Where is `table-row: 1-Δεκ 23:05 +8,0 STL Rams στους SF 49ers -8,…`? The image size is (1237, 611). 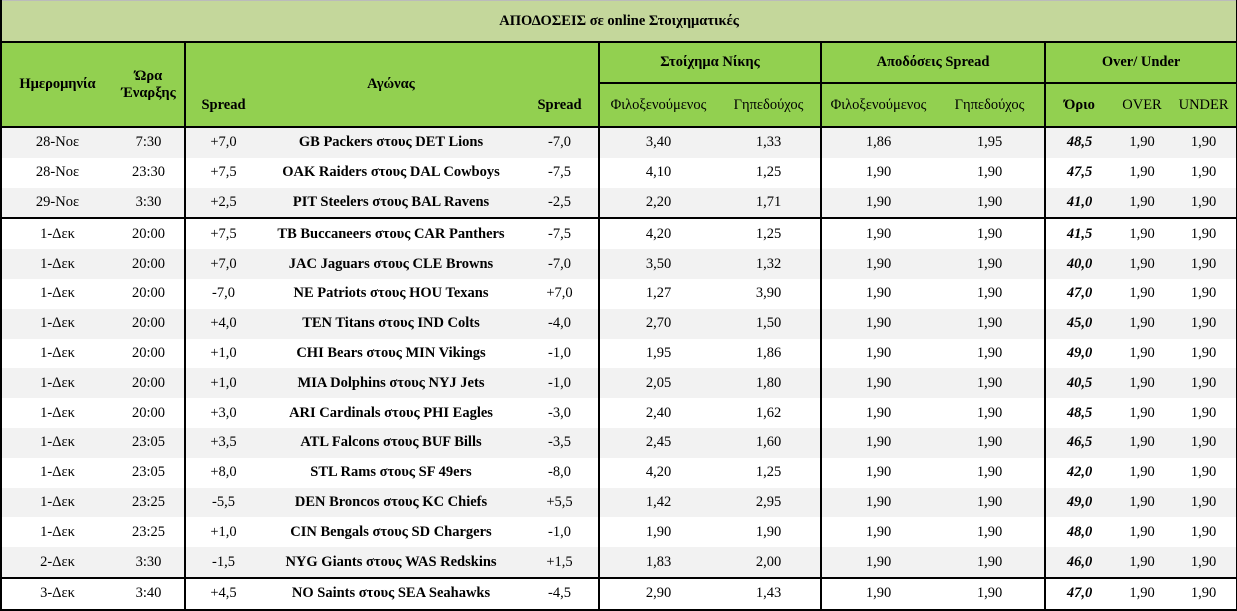
table-row: 1-Δεκ 23:05 +8,0 STL Rams στους SF 49ers -8,… is located at coordinates (618, 472).